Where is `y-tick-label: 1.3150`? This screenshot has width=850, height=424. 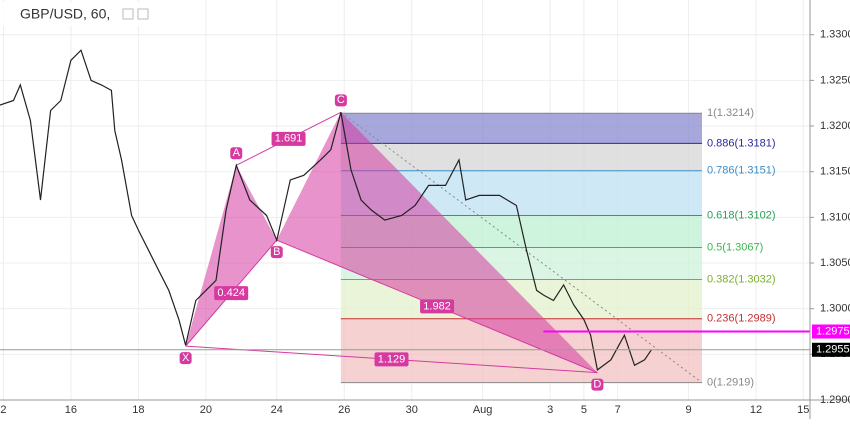
y-tick-label: 1.3150 is located at coordinates (835, 172).